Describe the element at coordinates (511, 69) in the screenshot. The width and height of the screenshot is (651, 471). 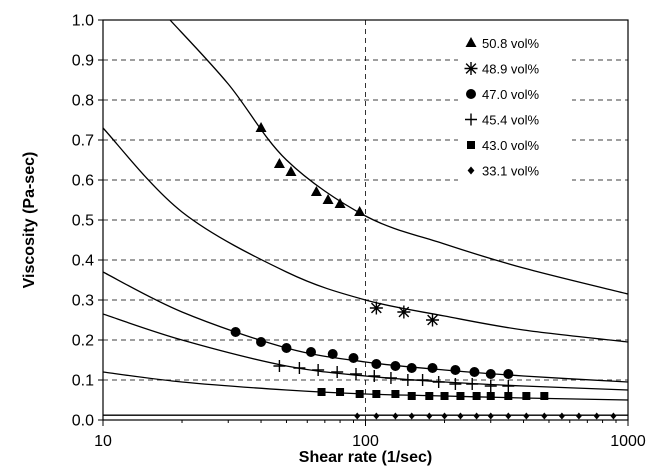
I see `legend-label: 48.9 vol%` at that location.